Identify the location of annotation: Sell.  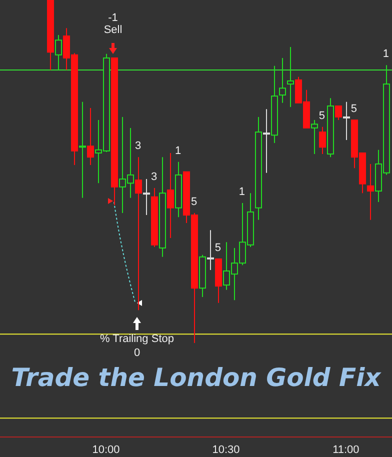
(113, 30).